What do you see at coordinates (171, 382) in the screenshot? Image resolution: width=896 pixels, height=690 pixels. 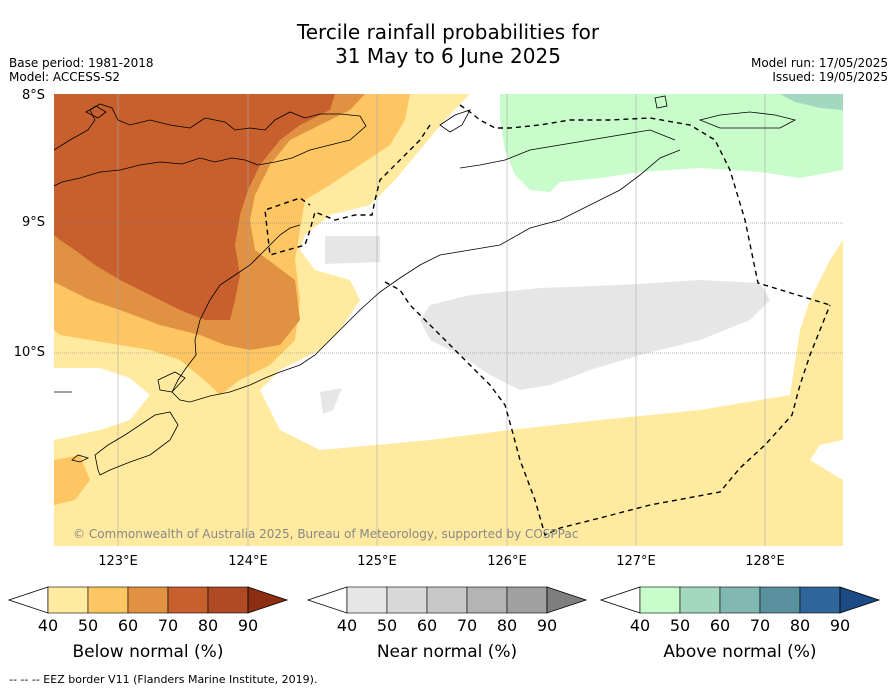 I see `rote-island-coastline` at bounding box center [171, 382].